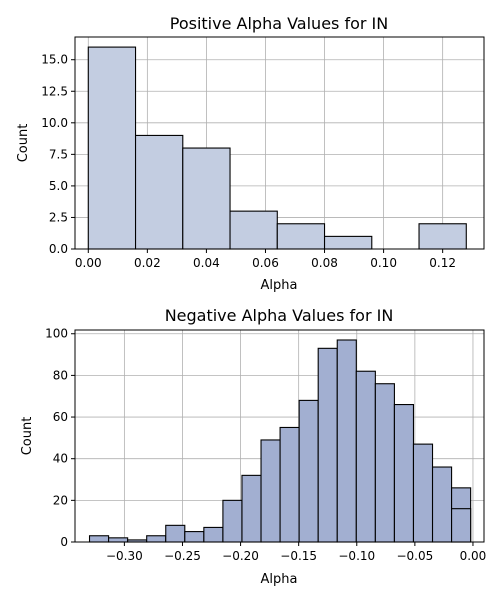 This screenshot has height=600, width=500. What do you see at coordinates (147, 263) in the screenshot?
I see `x-tick-label: 0.02` at bounding box center [147, 263].